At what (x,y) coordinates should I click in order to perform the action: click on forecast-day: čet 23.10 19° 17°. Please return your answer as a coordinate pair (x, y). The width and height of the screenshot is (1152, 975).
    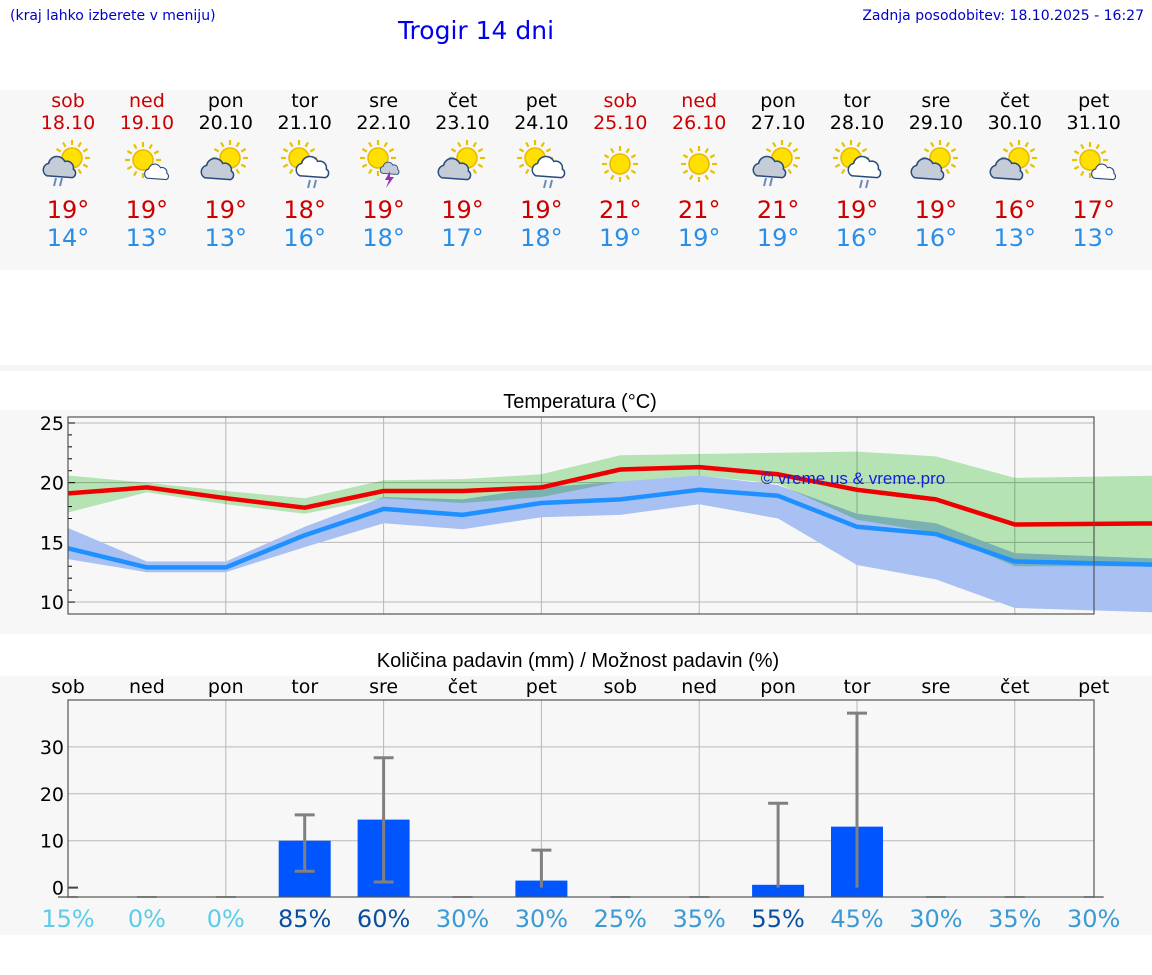
    Looking at the image, I should click on (463, 171).